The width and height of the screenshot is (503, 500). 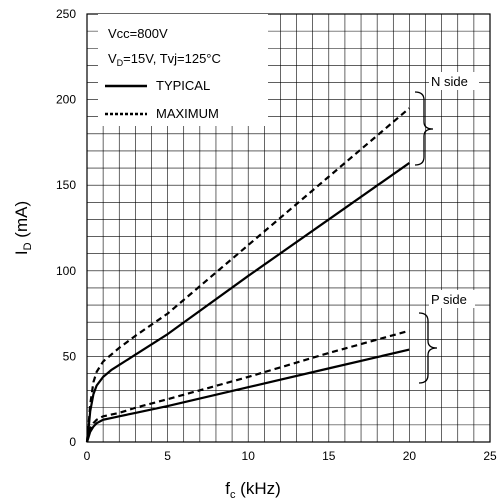 What do you see at coordinates (66, 271) in the screenshot?
I see `y-tick-label: 100` at bounding box center [66, 271].